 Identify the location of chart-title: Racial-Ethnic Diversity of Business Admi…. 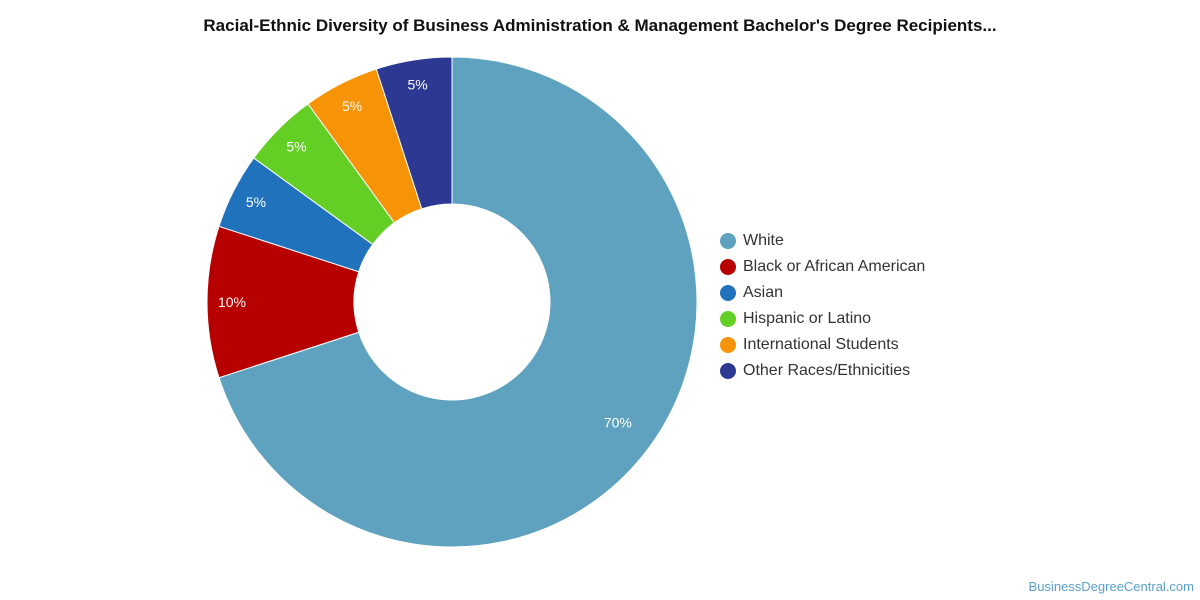
(600, 25).